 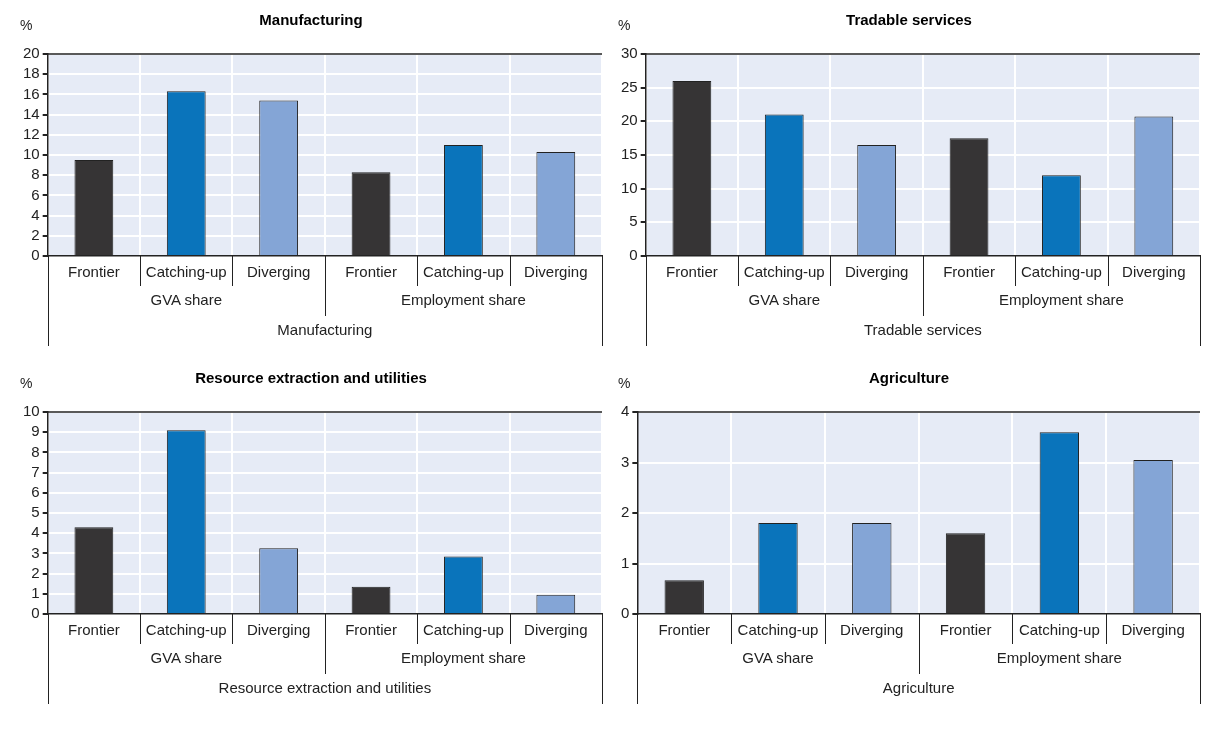 What do you see at coordinates (909, 20) in the screenshot?
I see `chart-title: Tradable services` at bounding box center [909, 20].